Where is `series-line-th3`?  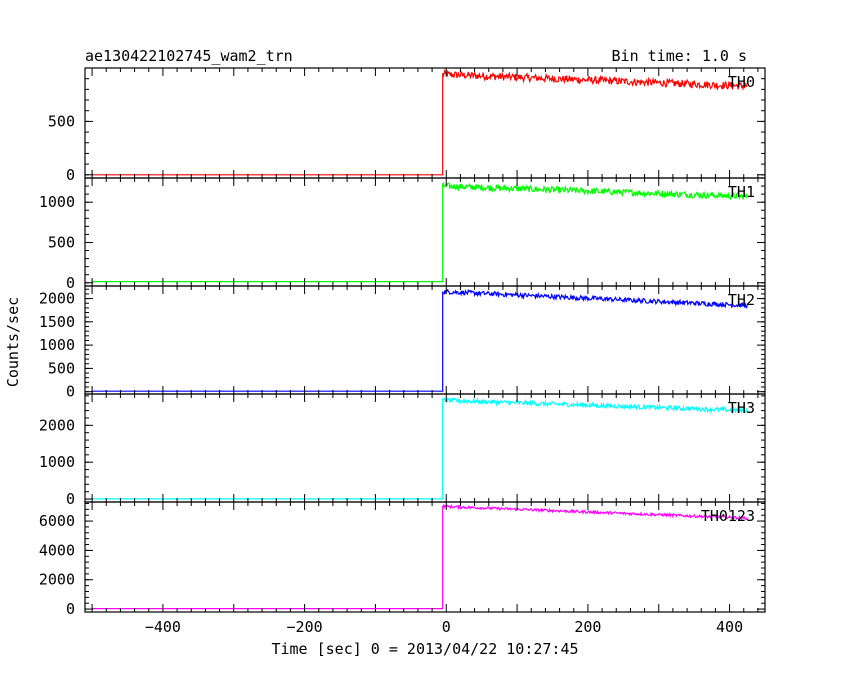 series-line-th3 is located at coordinates (420, 448).